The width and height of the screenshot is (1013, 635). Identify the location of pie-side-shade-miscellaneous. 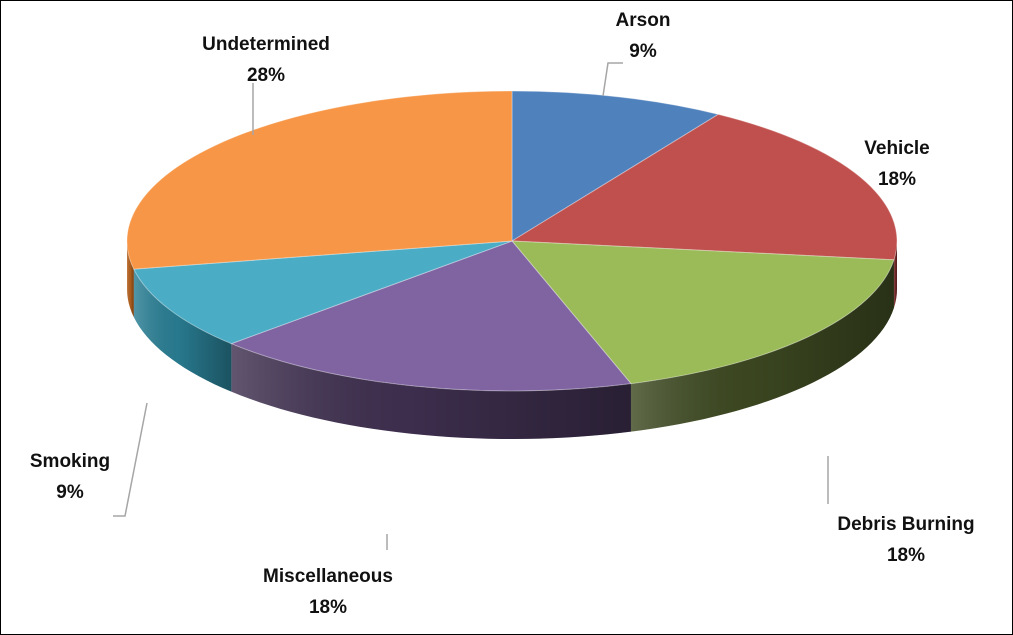
(431, 391).